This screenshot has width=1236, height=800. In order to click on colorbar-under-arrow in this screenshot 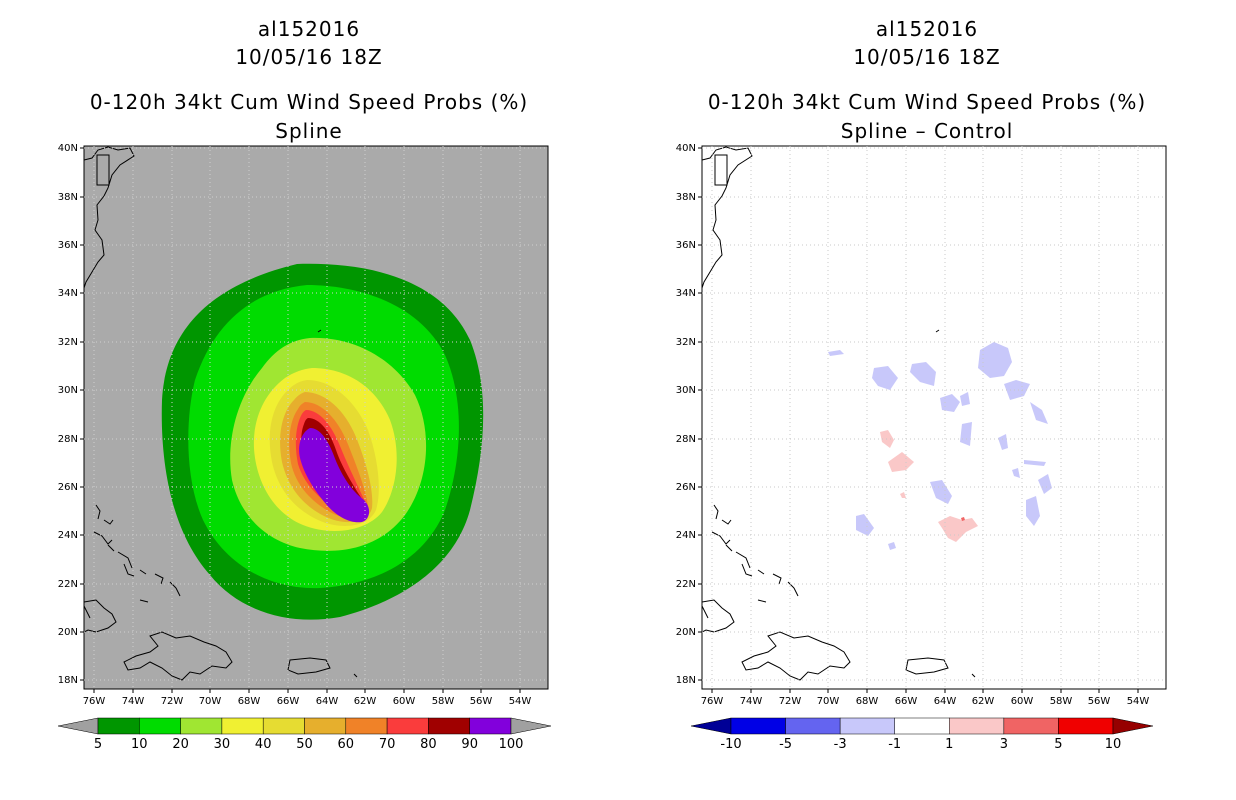, I will do `click(78, 726)`.